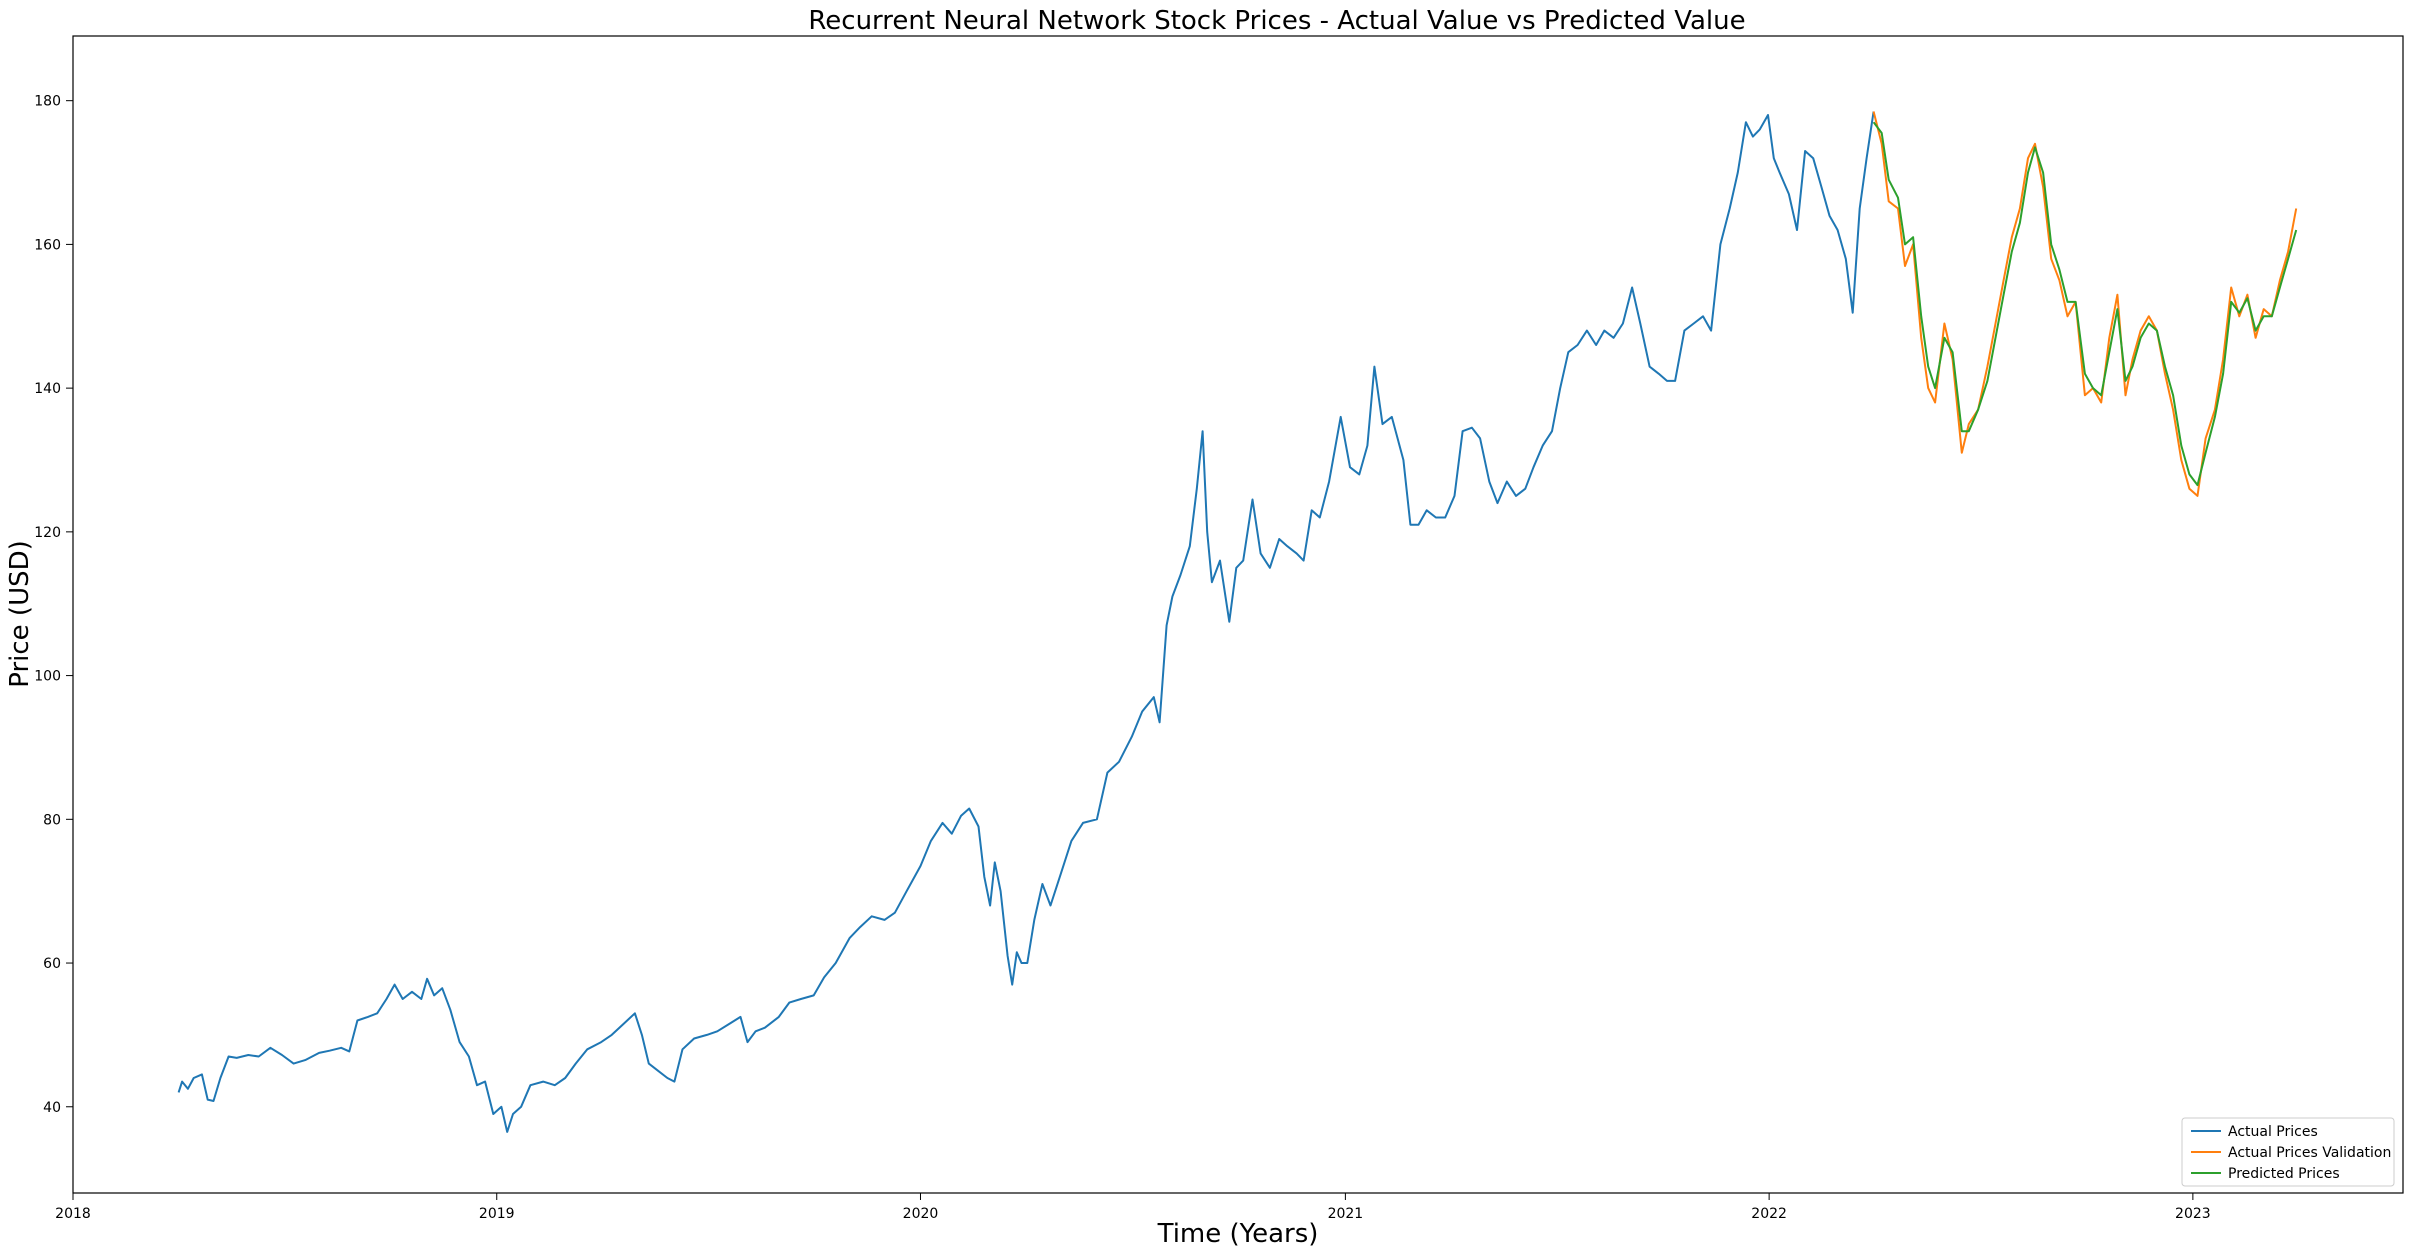 This screenshot has width=2410, height=1255. I want to click on x-tick-label: 2019, so click(497, 1214).